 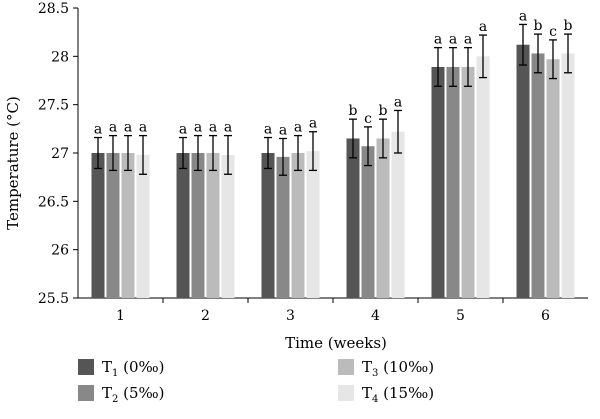 I want to click on legend-label: T1 (0‰), so click(x=133, y=368).